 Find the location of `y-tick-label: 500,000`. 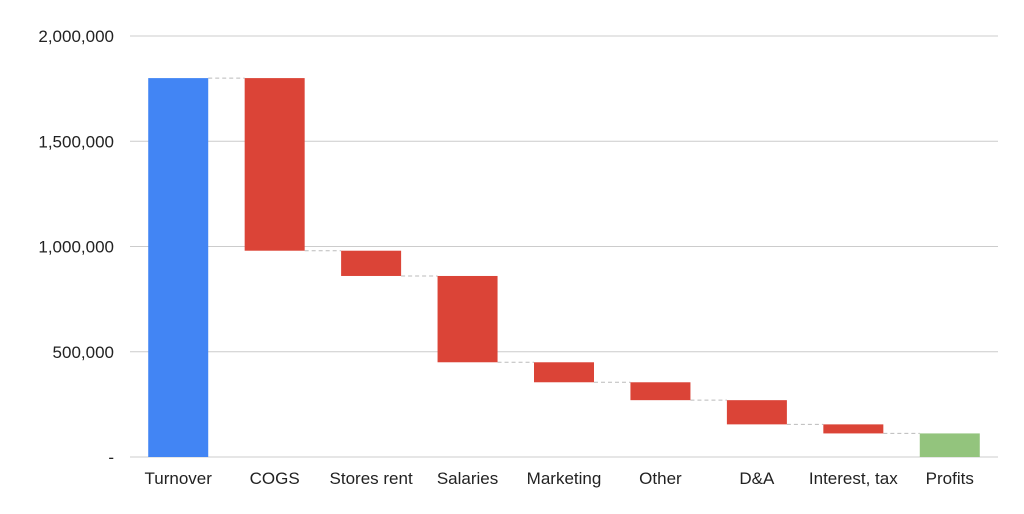

y-tick-label: 500,000 is located at coordinates (83, 352).